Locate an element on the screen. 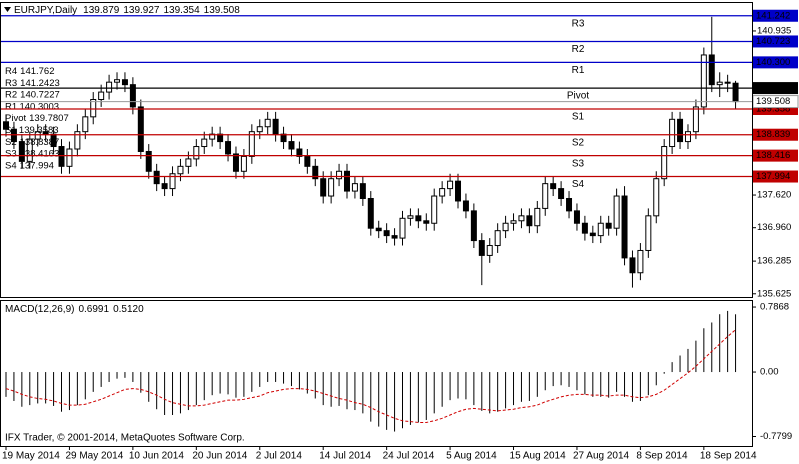 This screenshot has width=799, height=464. x-tick-label: 5 Aug 2014 is located at coordinates (471, 456).